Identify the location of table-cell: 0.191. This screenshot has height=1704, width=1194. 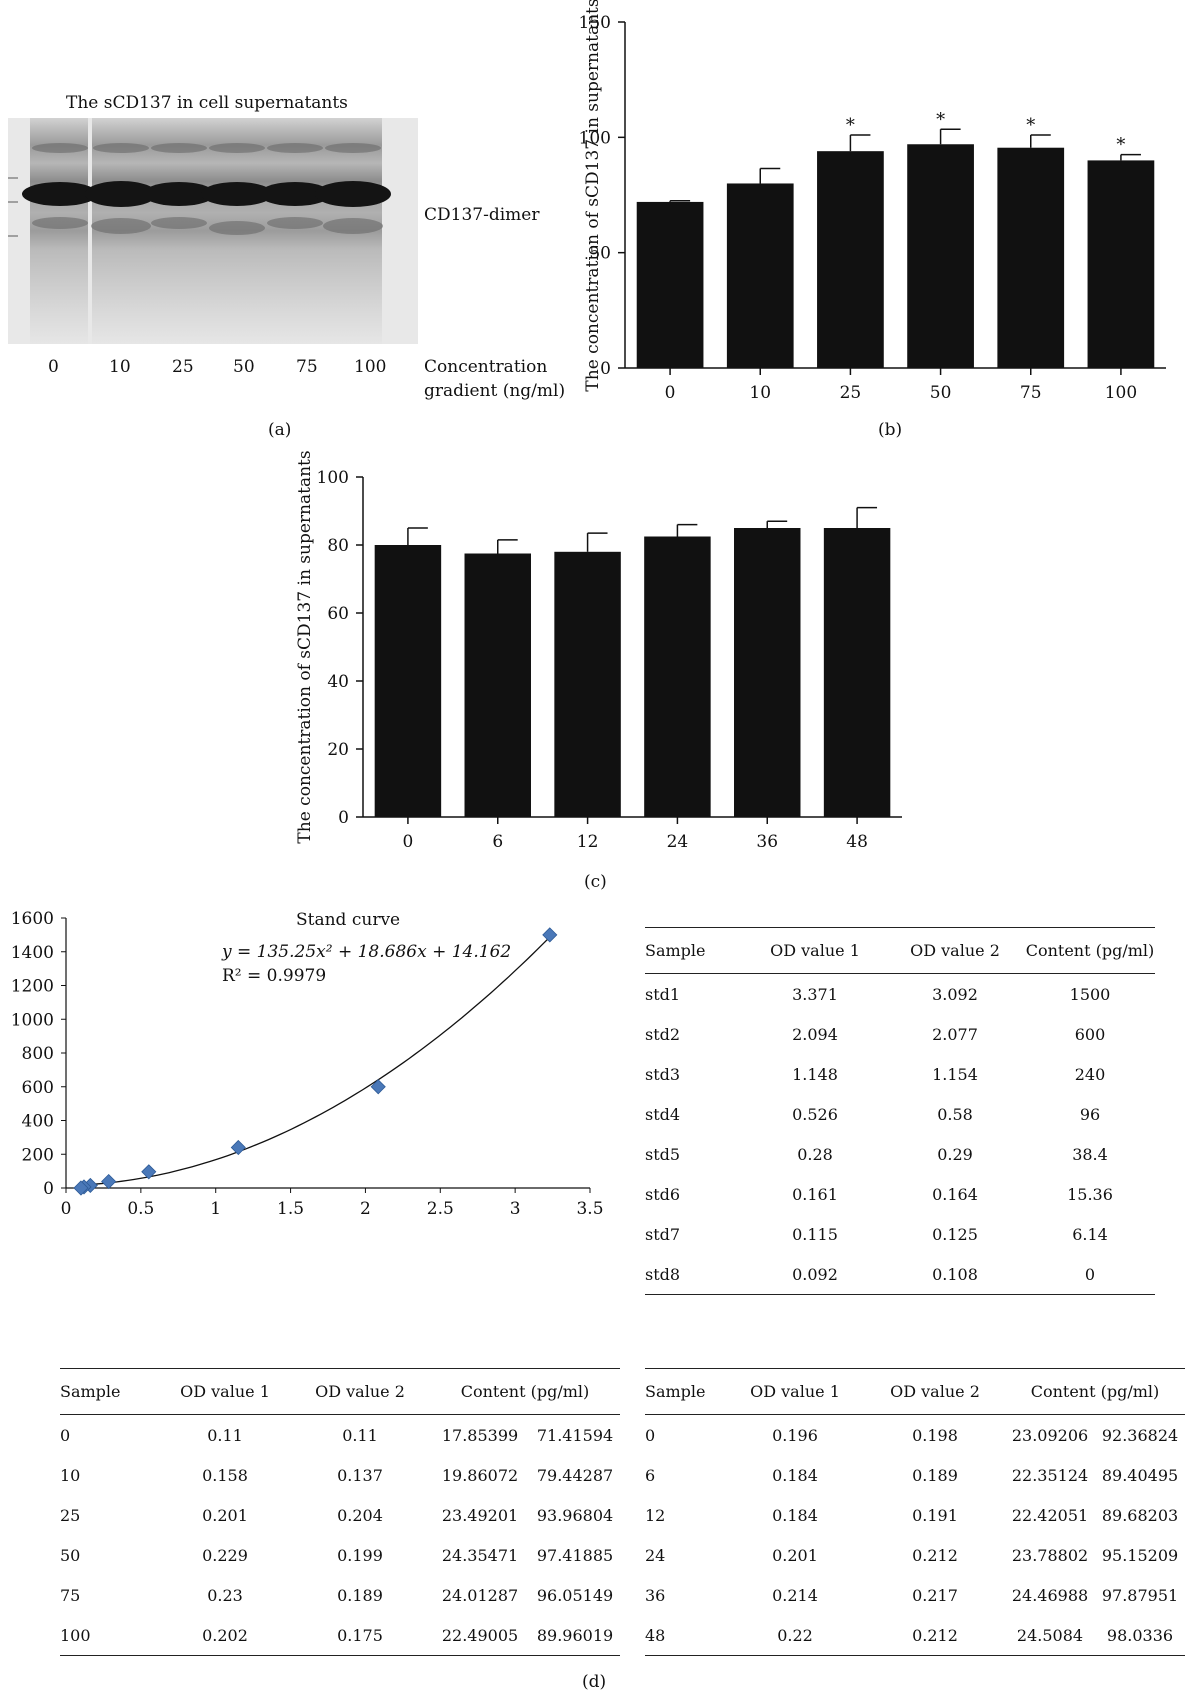
(935, 1515).